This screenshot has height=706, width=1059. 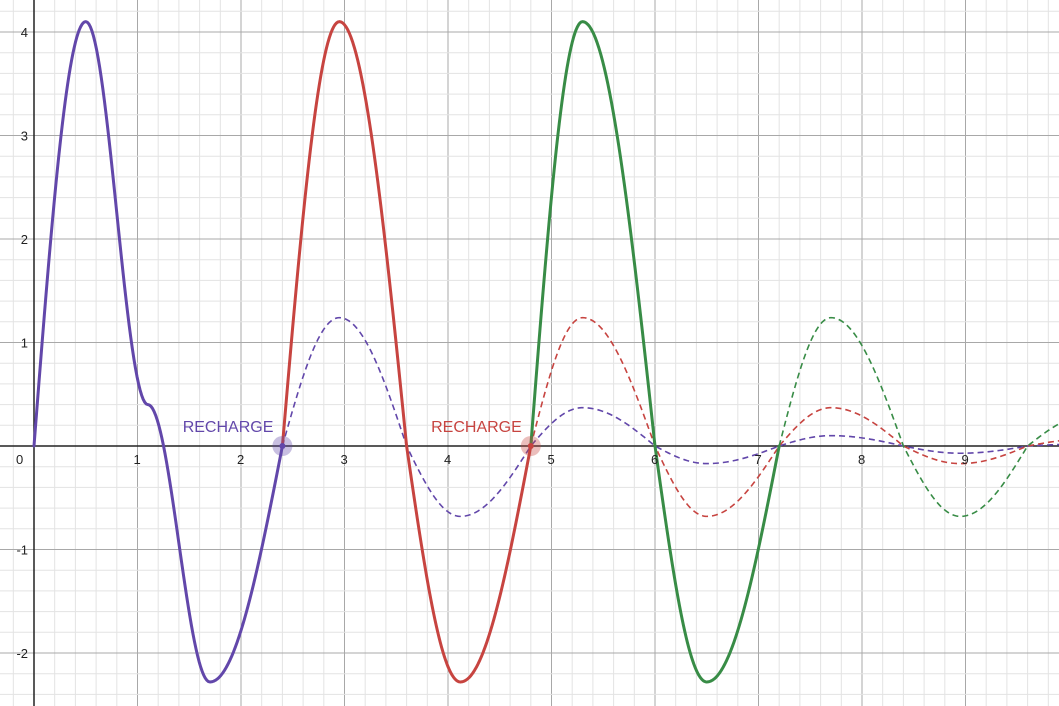 I want to click on x-tick-label: 5, so click(x=551, y=459).